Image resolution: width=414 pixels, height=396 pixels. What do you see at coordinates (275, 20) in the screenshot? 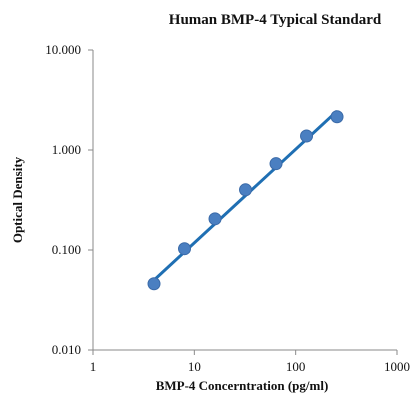
I see `chart-title: Human BMP-4 Typical Standard` at bounding box center [275, 20].